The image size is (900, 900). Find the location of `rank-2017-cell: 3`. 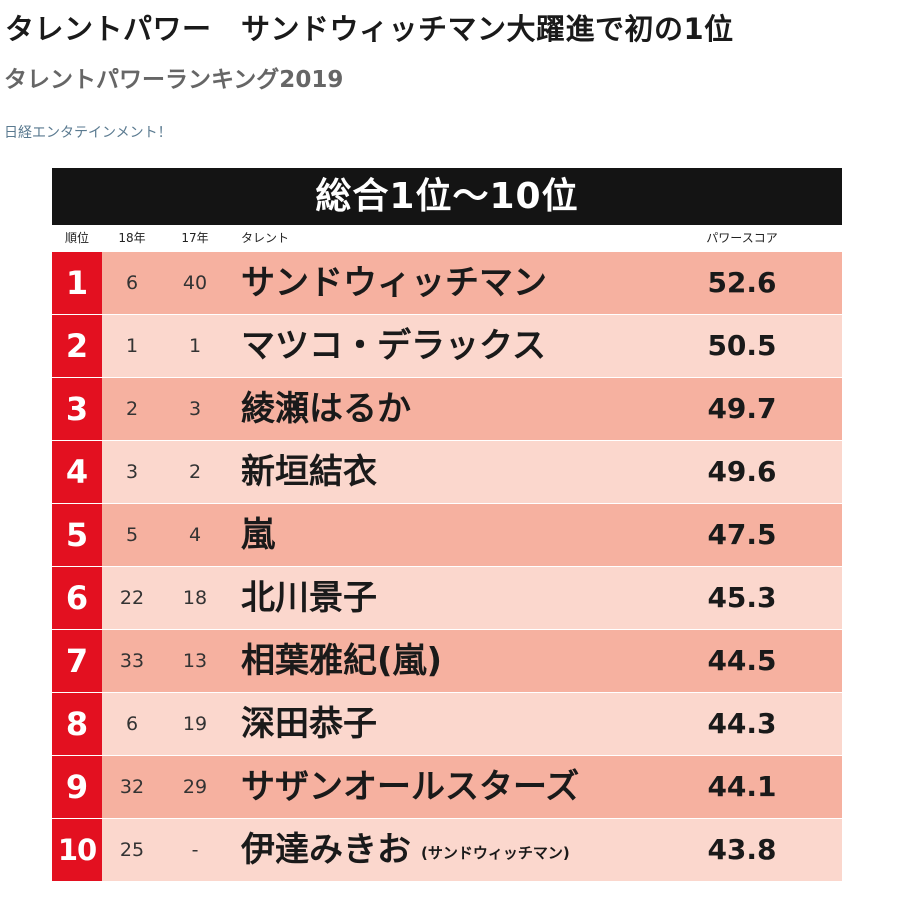

rank-2017-cell: 3 is located at coordinates (195, 409).